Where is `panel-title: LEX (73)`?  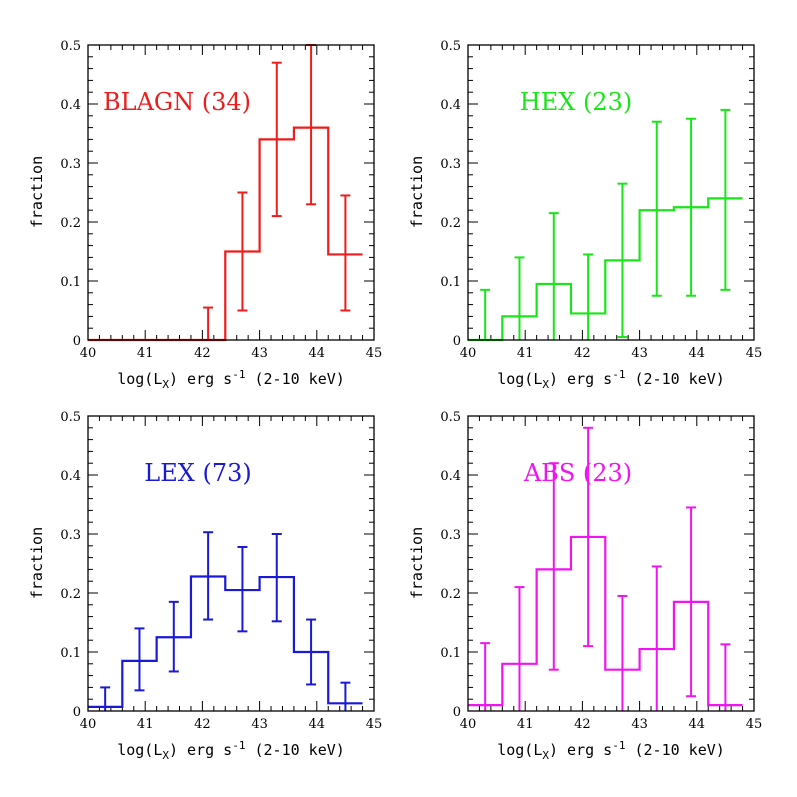 panel-title: LEX (73) is located at coordinates (197, 473).